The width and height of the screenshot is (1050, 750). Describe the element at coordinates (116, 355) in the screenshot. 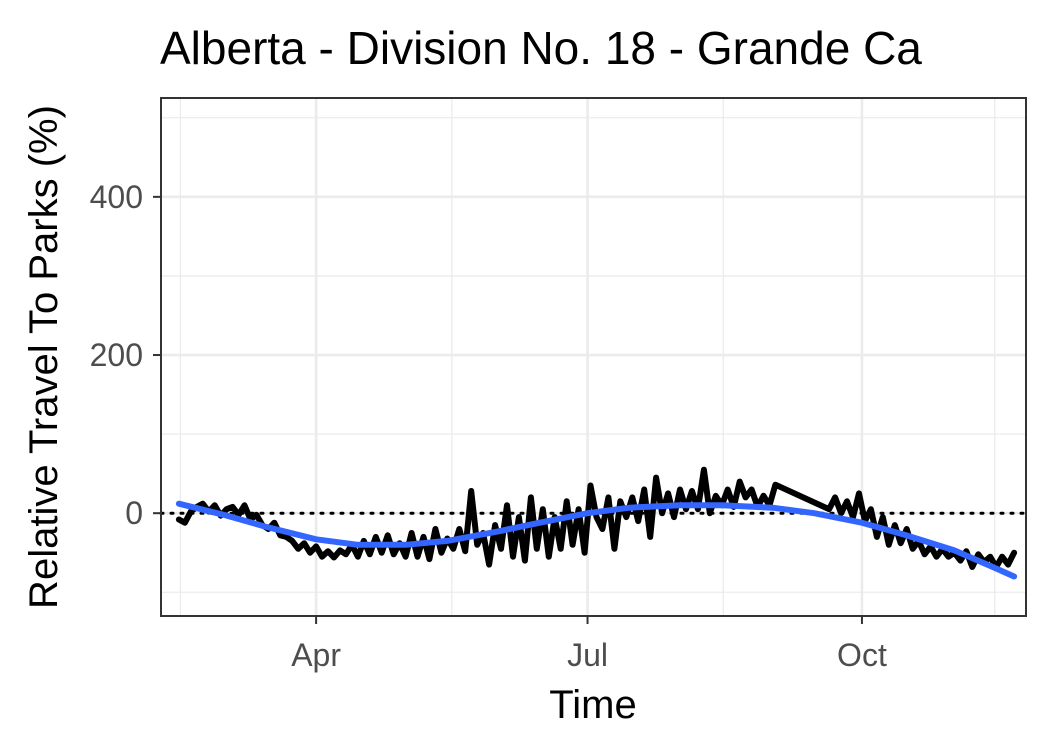

I see `y-tick-label: 200` at that location.